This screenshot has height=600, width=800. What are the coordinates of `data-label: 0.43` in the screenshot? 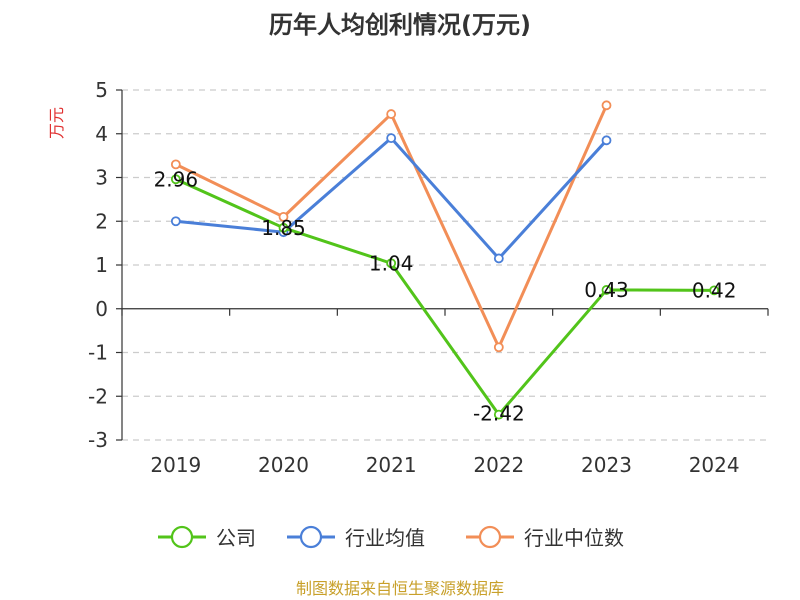 It's located at (606, 290).